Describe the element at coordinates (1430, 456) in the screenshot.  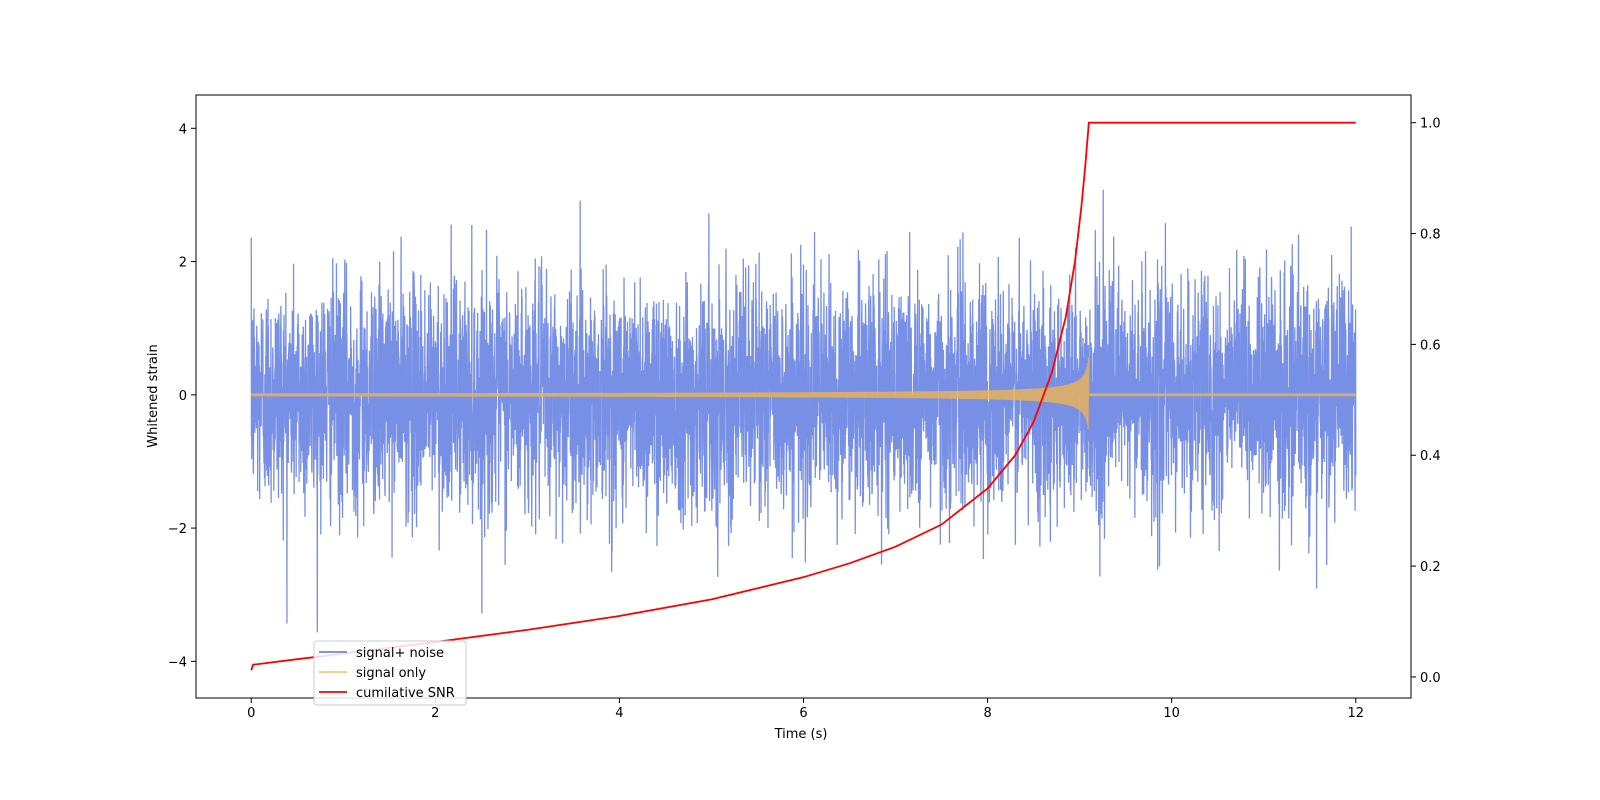
I see `y2-tick-label: 0.4` at that location.